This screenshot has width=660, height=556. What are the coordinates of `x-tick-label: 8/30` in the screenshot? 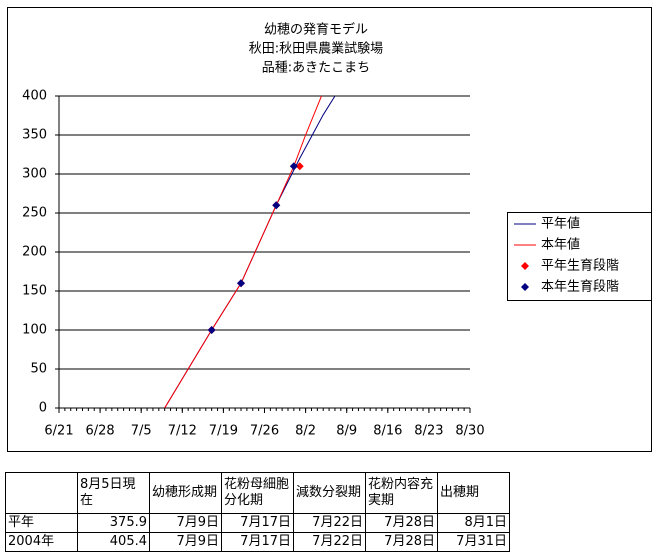 It's located at (469, 431).